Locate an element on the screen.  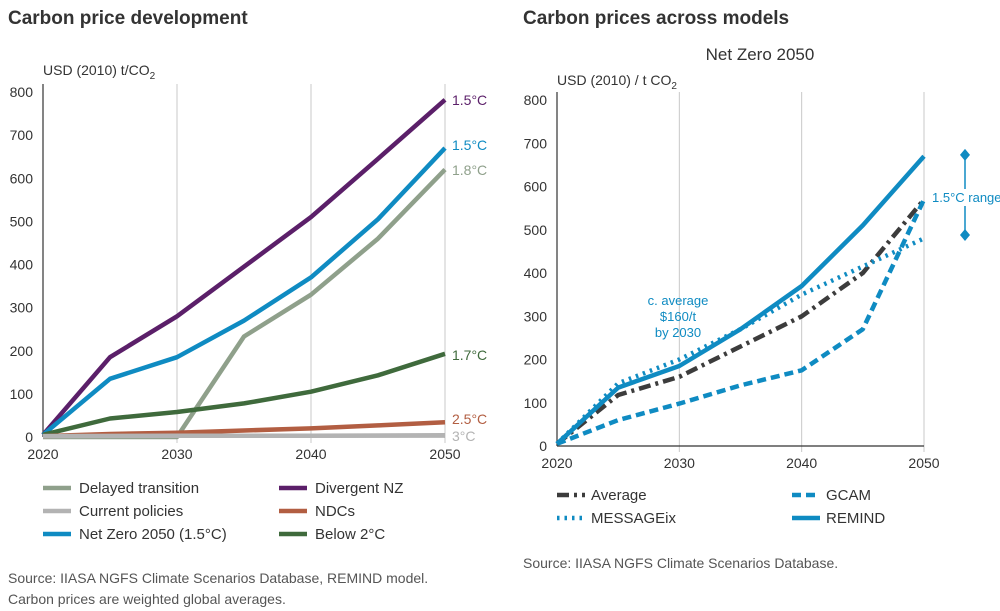
left-y-tick-700: 700 is located at coordinates (22, 135).